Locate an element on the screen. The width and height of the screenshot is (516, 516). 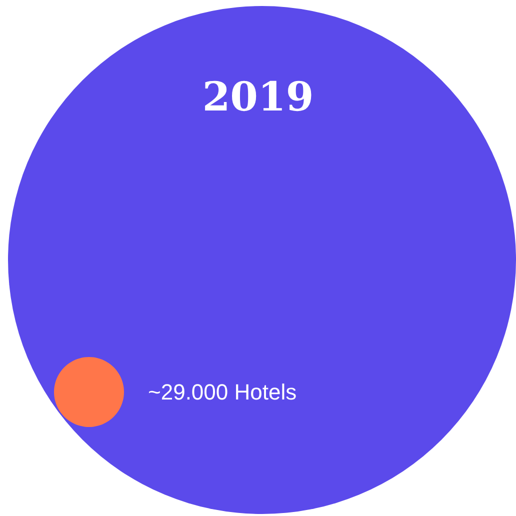
data-label: ~29.000 Hotels is located at coordinates (222, 392).